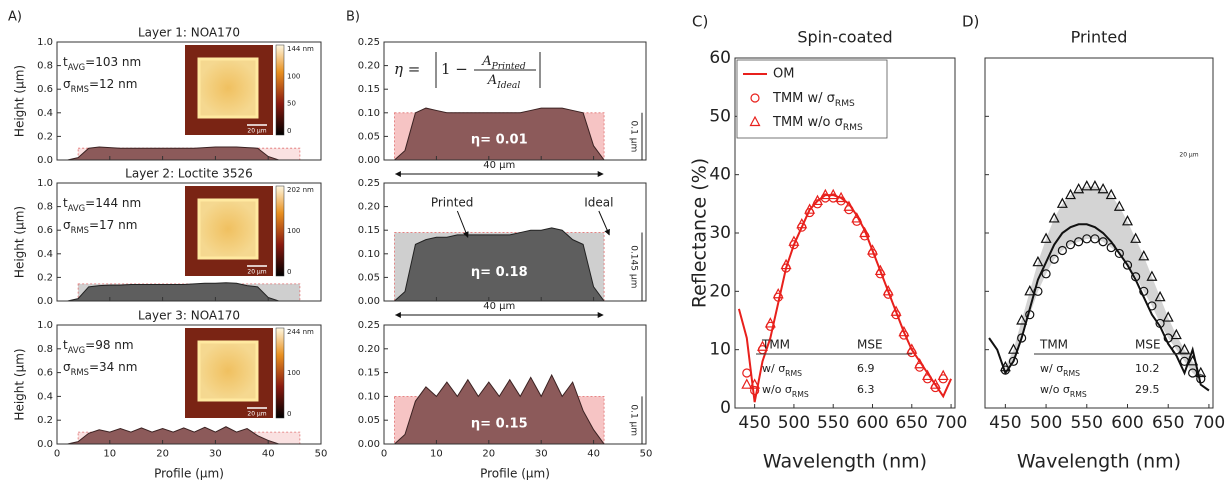 Image resolution: width=1229 pixels, height=486 pixels. I want to click on x-axis-label: Wavelength (nm), so click(1099, 462).